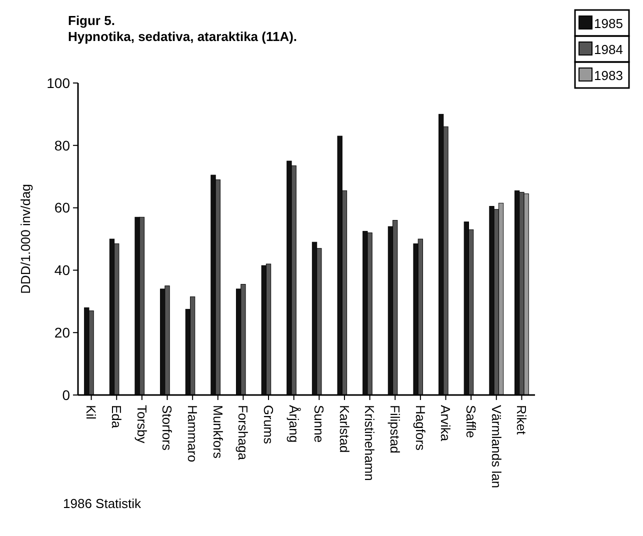 Image resolution: width=643 pixels, height=536 pixels. I want to click on x-tick-label: Sunne, so click(319, 424).